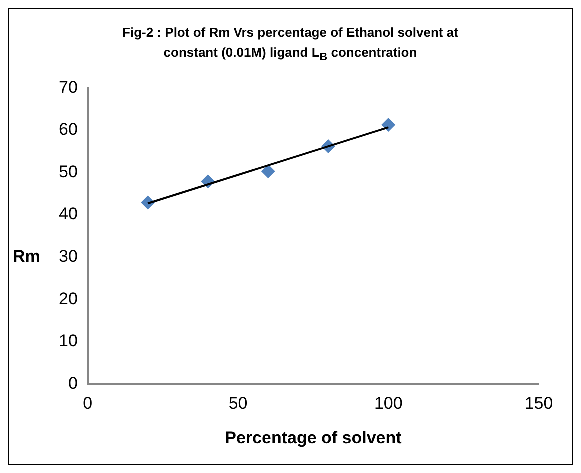 This screenshot has height=473, width=581. I want to click on y-tick-label: 70, so click(68, 86).